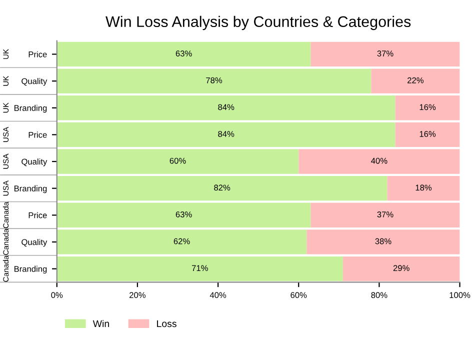  Describe the element at coordinates (298, 295) in the screenshot. I see `x-tick-label: 60%` at that location.